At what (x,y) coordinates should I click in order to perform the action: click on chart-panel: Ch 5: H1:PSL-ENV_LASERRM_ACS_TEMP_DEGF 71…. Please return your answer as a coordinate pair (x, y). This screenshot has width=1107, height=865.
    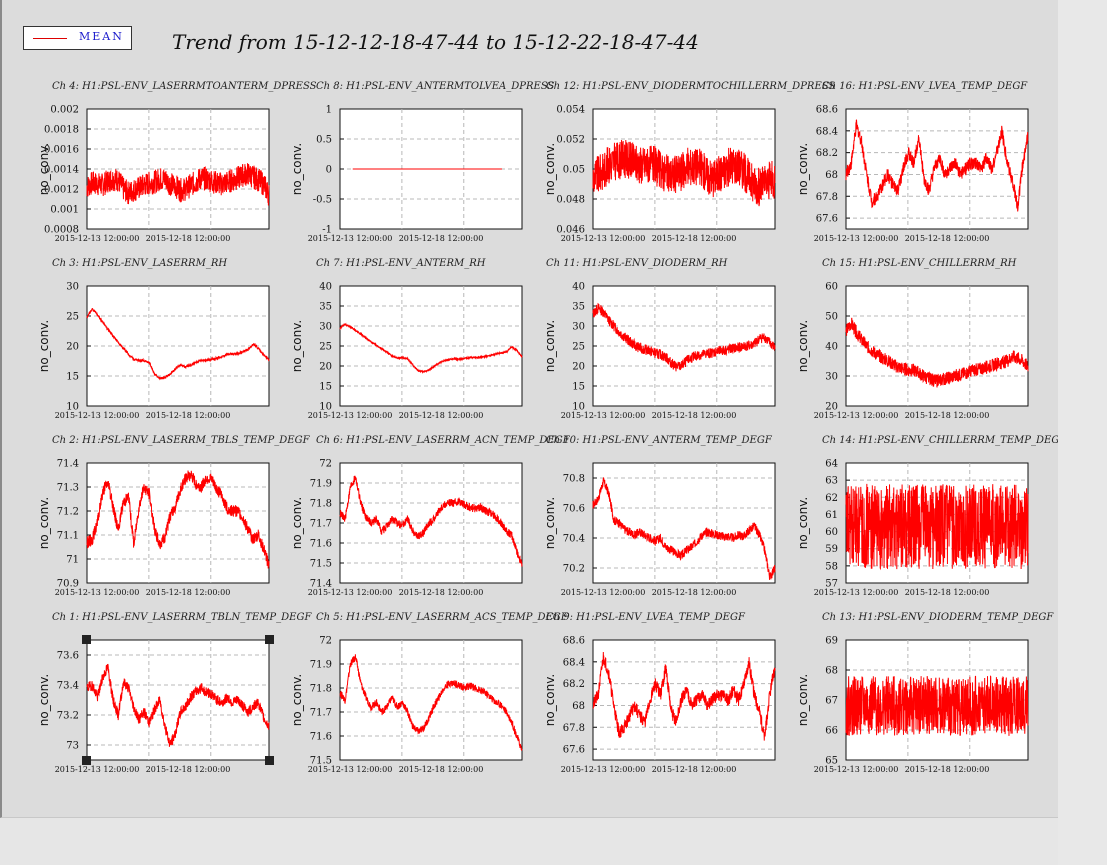
    Looking at the image, I should click on (429, 693).